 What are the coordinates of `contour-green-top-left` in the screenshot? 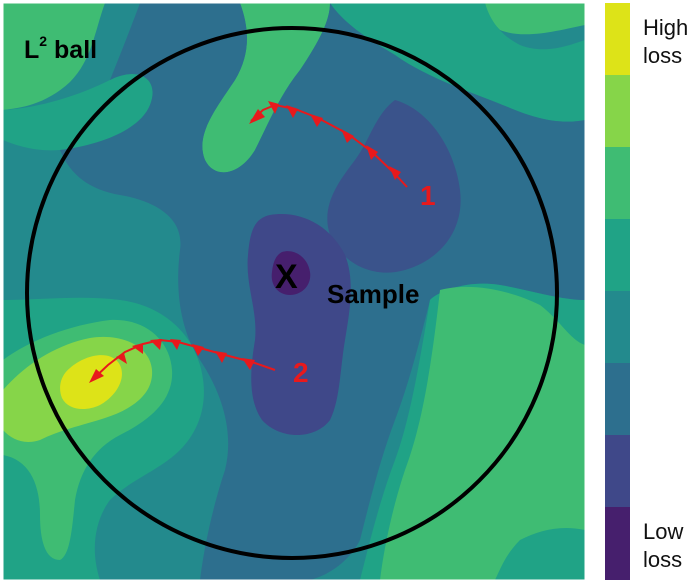 It's located at (54, 56).